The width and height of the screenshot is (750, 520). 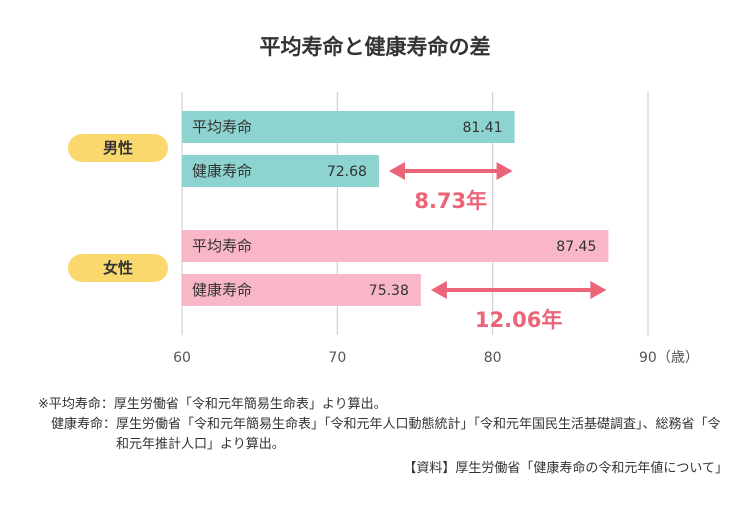 I want to click on x-axis: 60 70 80 90（歳）, so click(x=436, y=358).